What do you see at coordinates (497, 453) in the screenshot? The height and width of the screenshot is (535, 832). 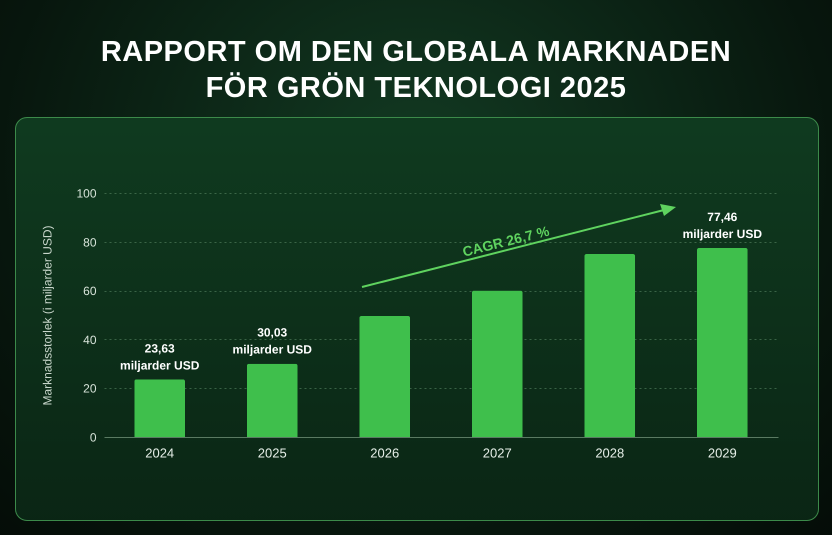 I see `x-tick-label: 2027` at bounding box center [497, 453].